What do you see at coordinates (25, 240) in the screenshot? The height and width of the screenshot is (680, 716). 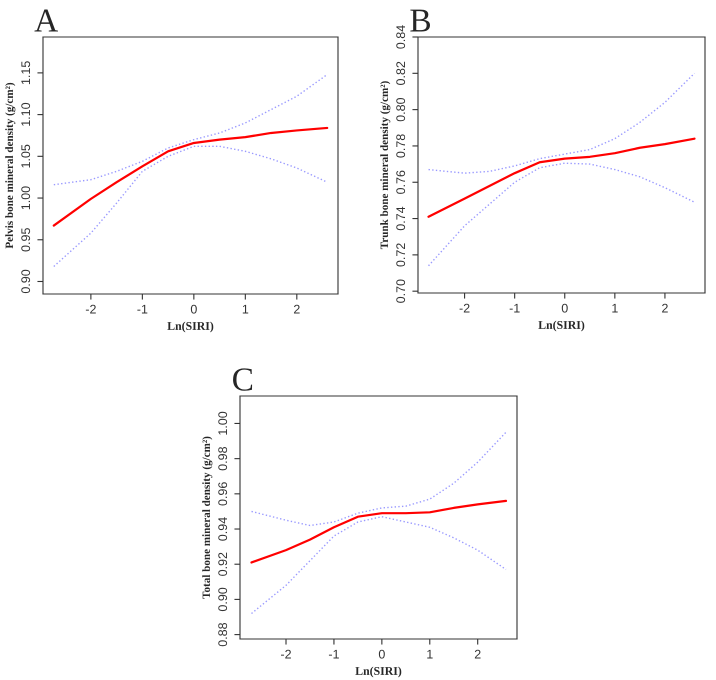 I see `y-tick-label: 0.95` at bounding box center [25, 240].